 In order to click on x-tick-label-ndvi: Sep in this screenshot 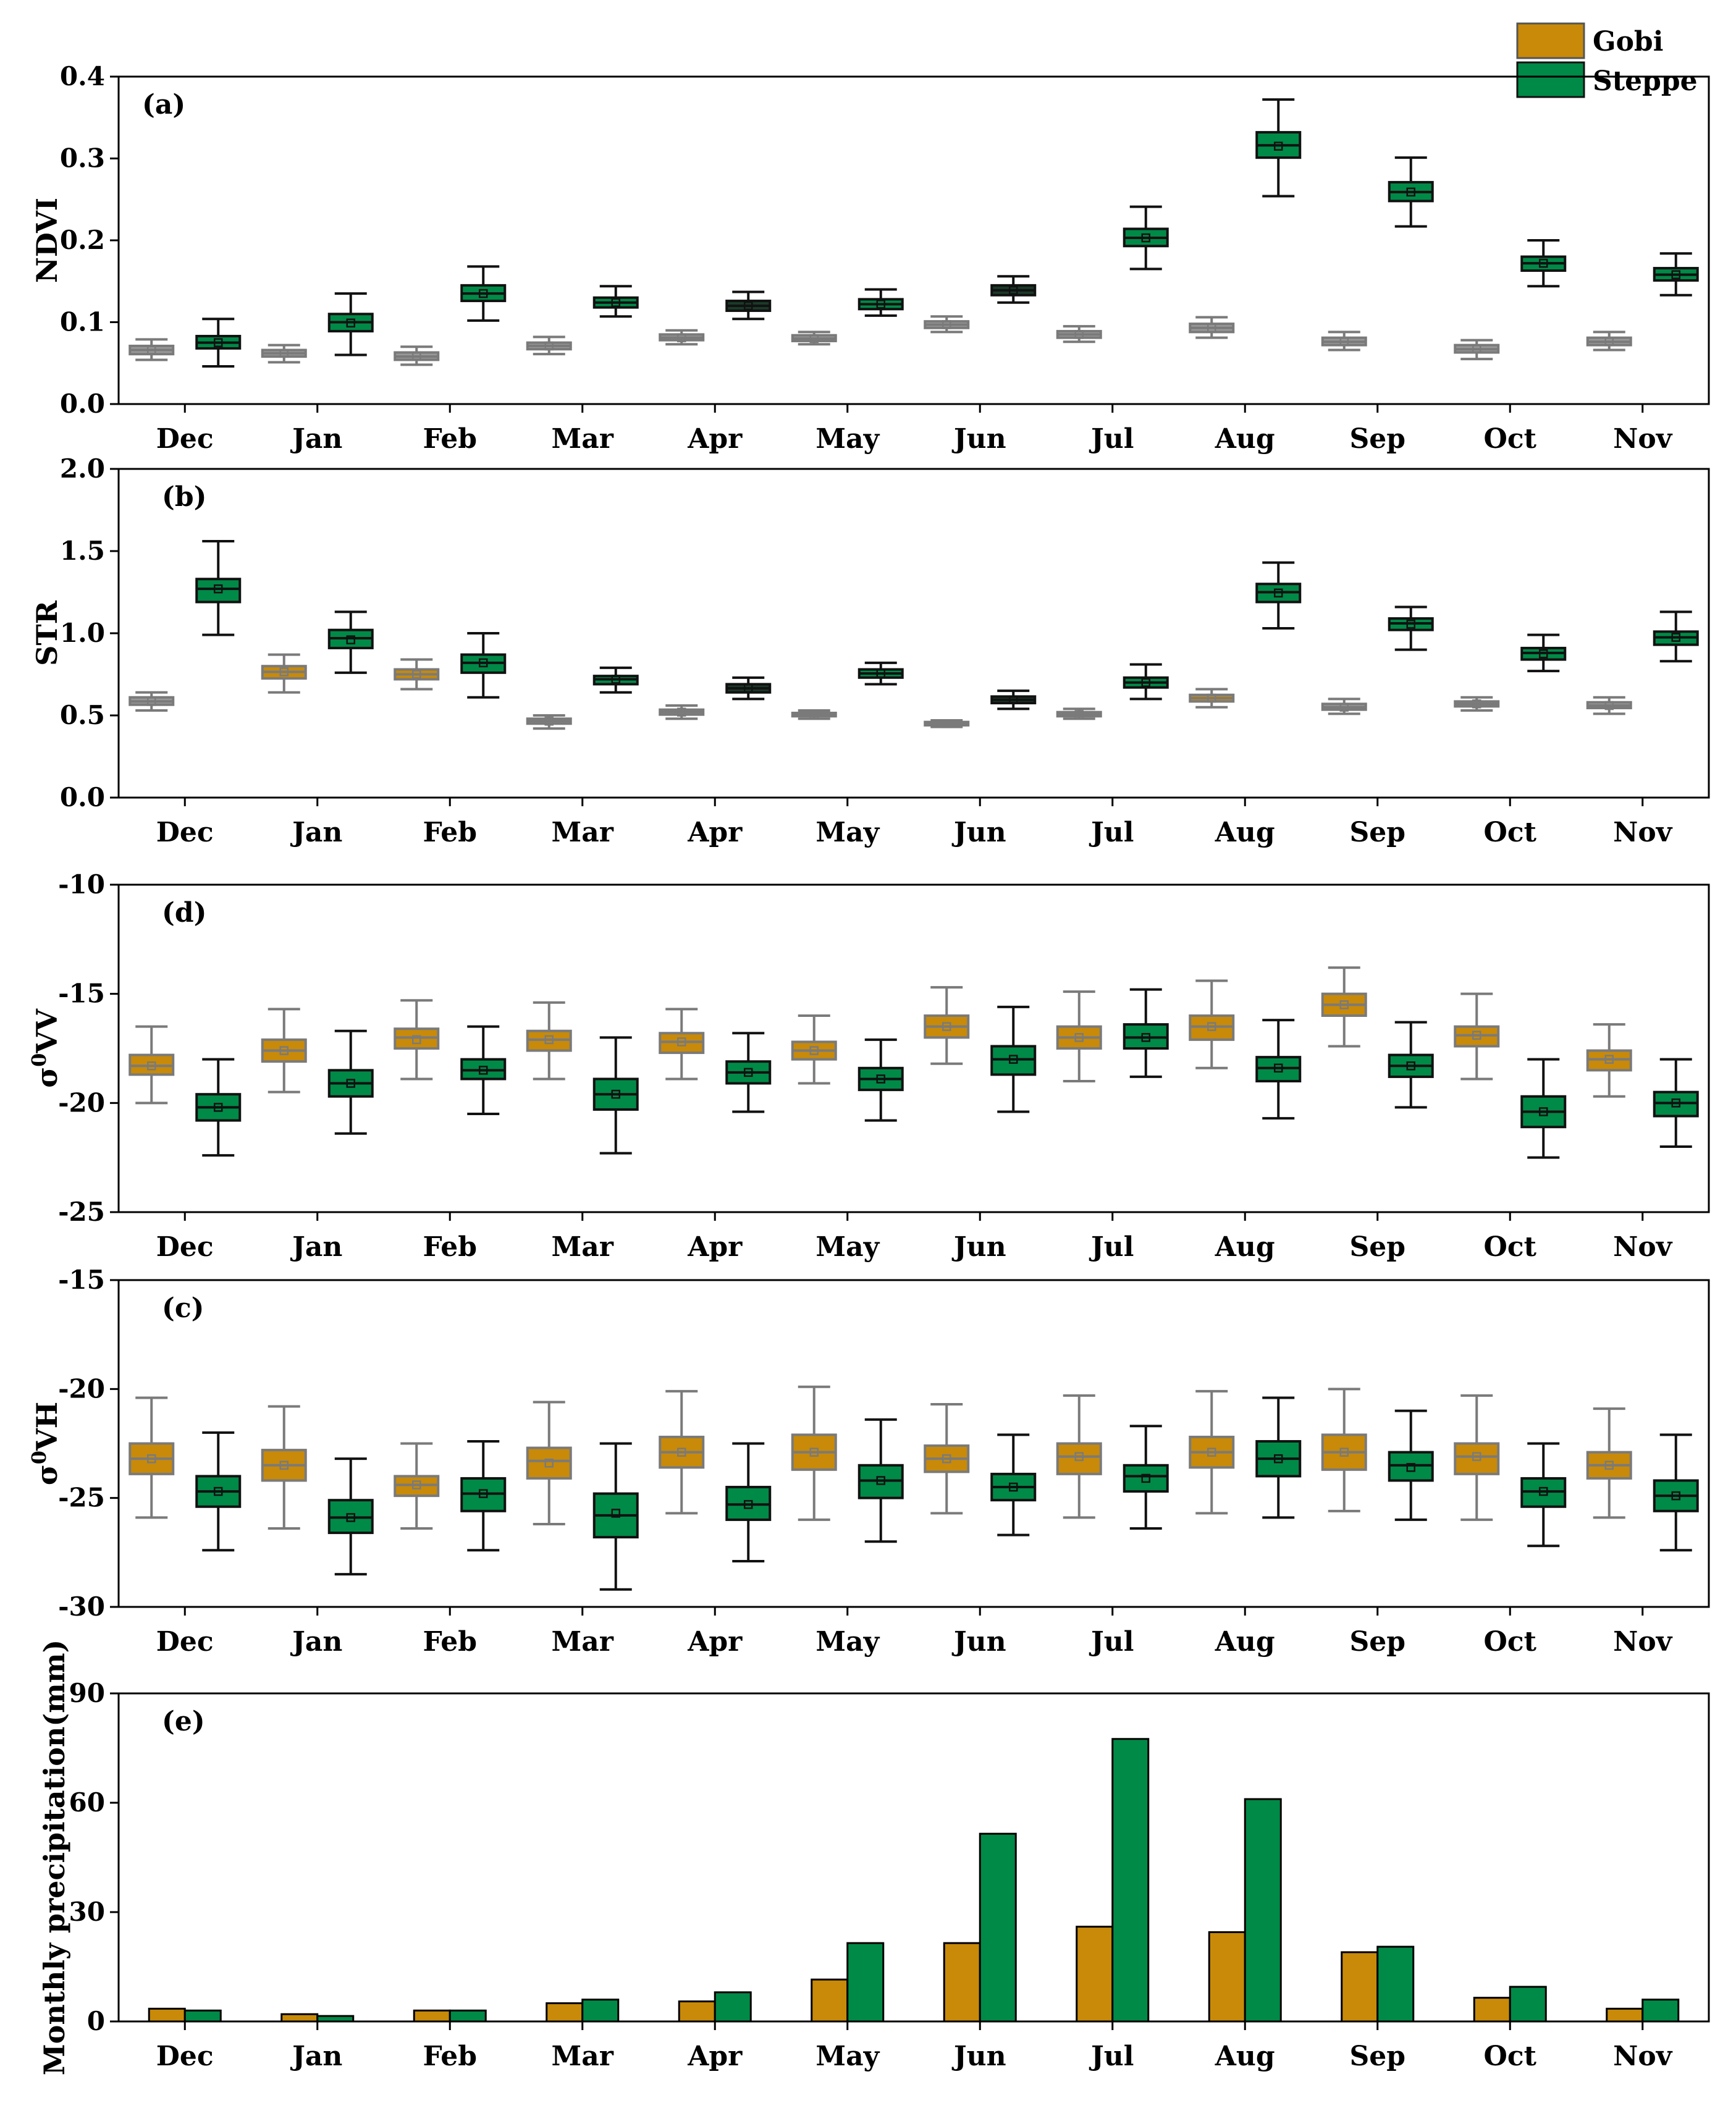, I will do `click(1377, 439)`.